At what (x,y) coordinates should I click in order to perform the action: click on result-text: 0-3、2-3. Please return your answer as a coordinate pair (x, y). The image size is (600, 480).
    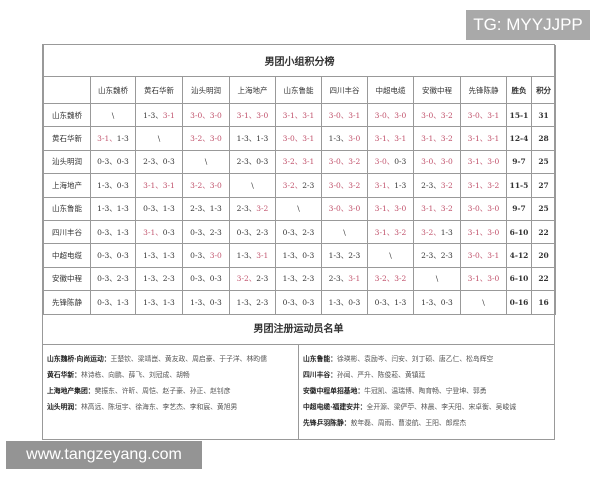
    Looking at the image, I should click on (113, 279).